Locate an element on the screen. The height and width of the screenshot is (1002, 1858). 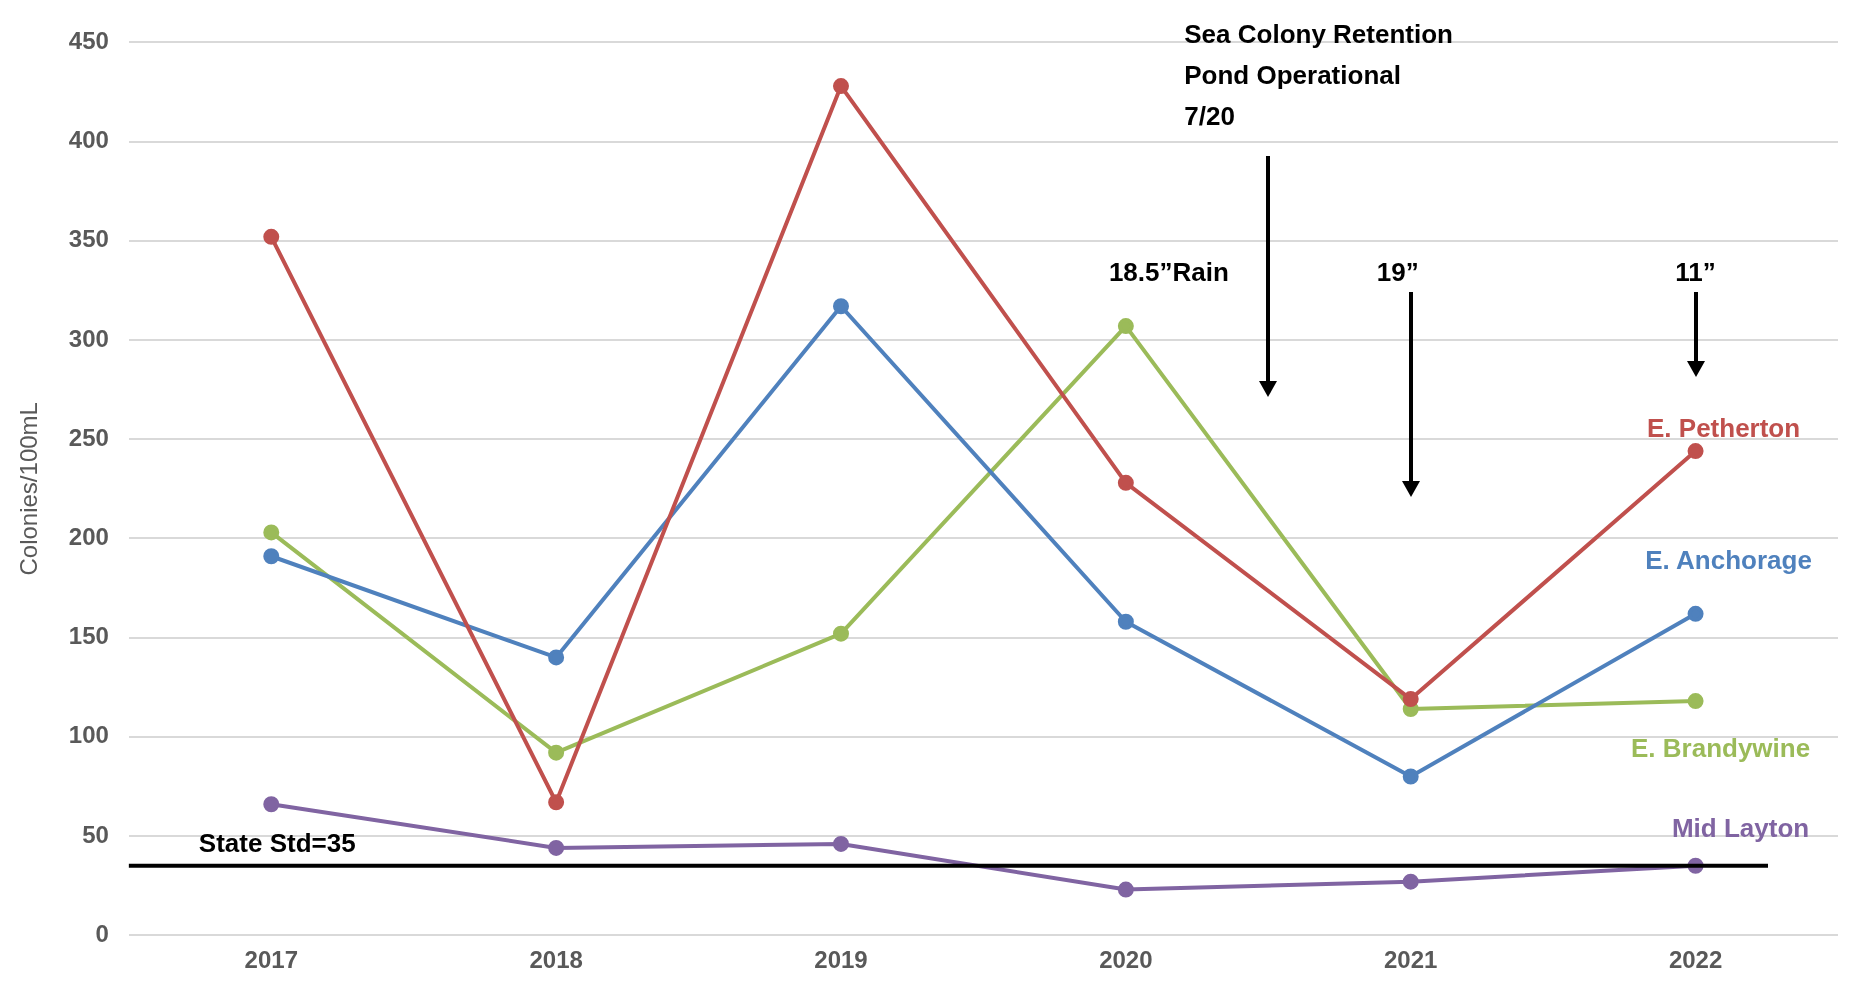
x-tick-label: 2021 is located at coordinates (1411, 960).